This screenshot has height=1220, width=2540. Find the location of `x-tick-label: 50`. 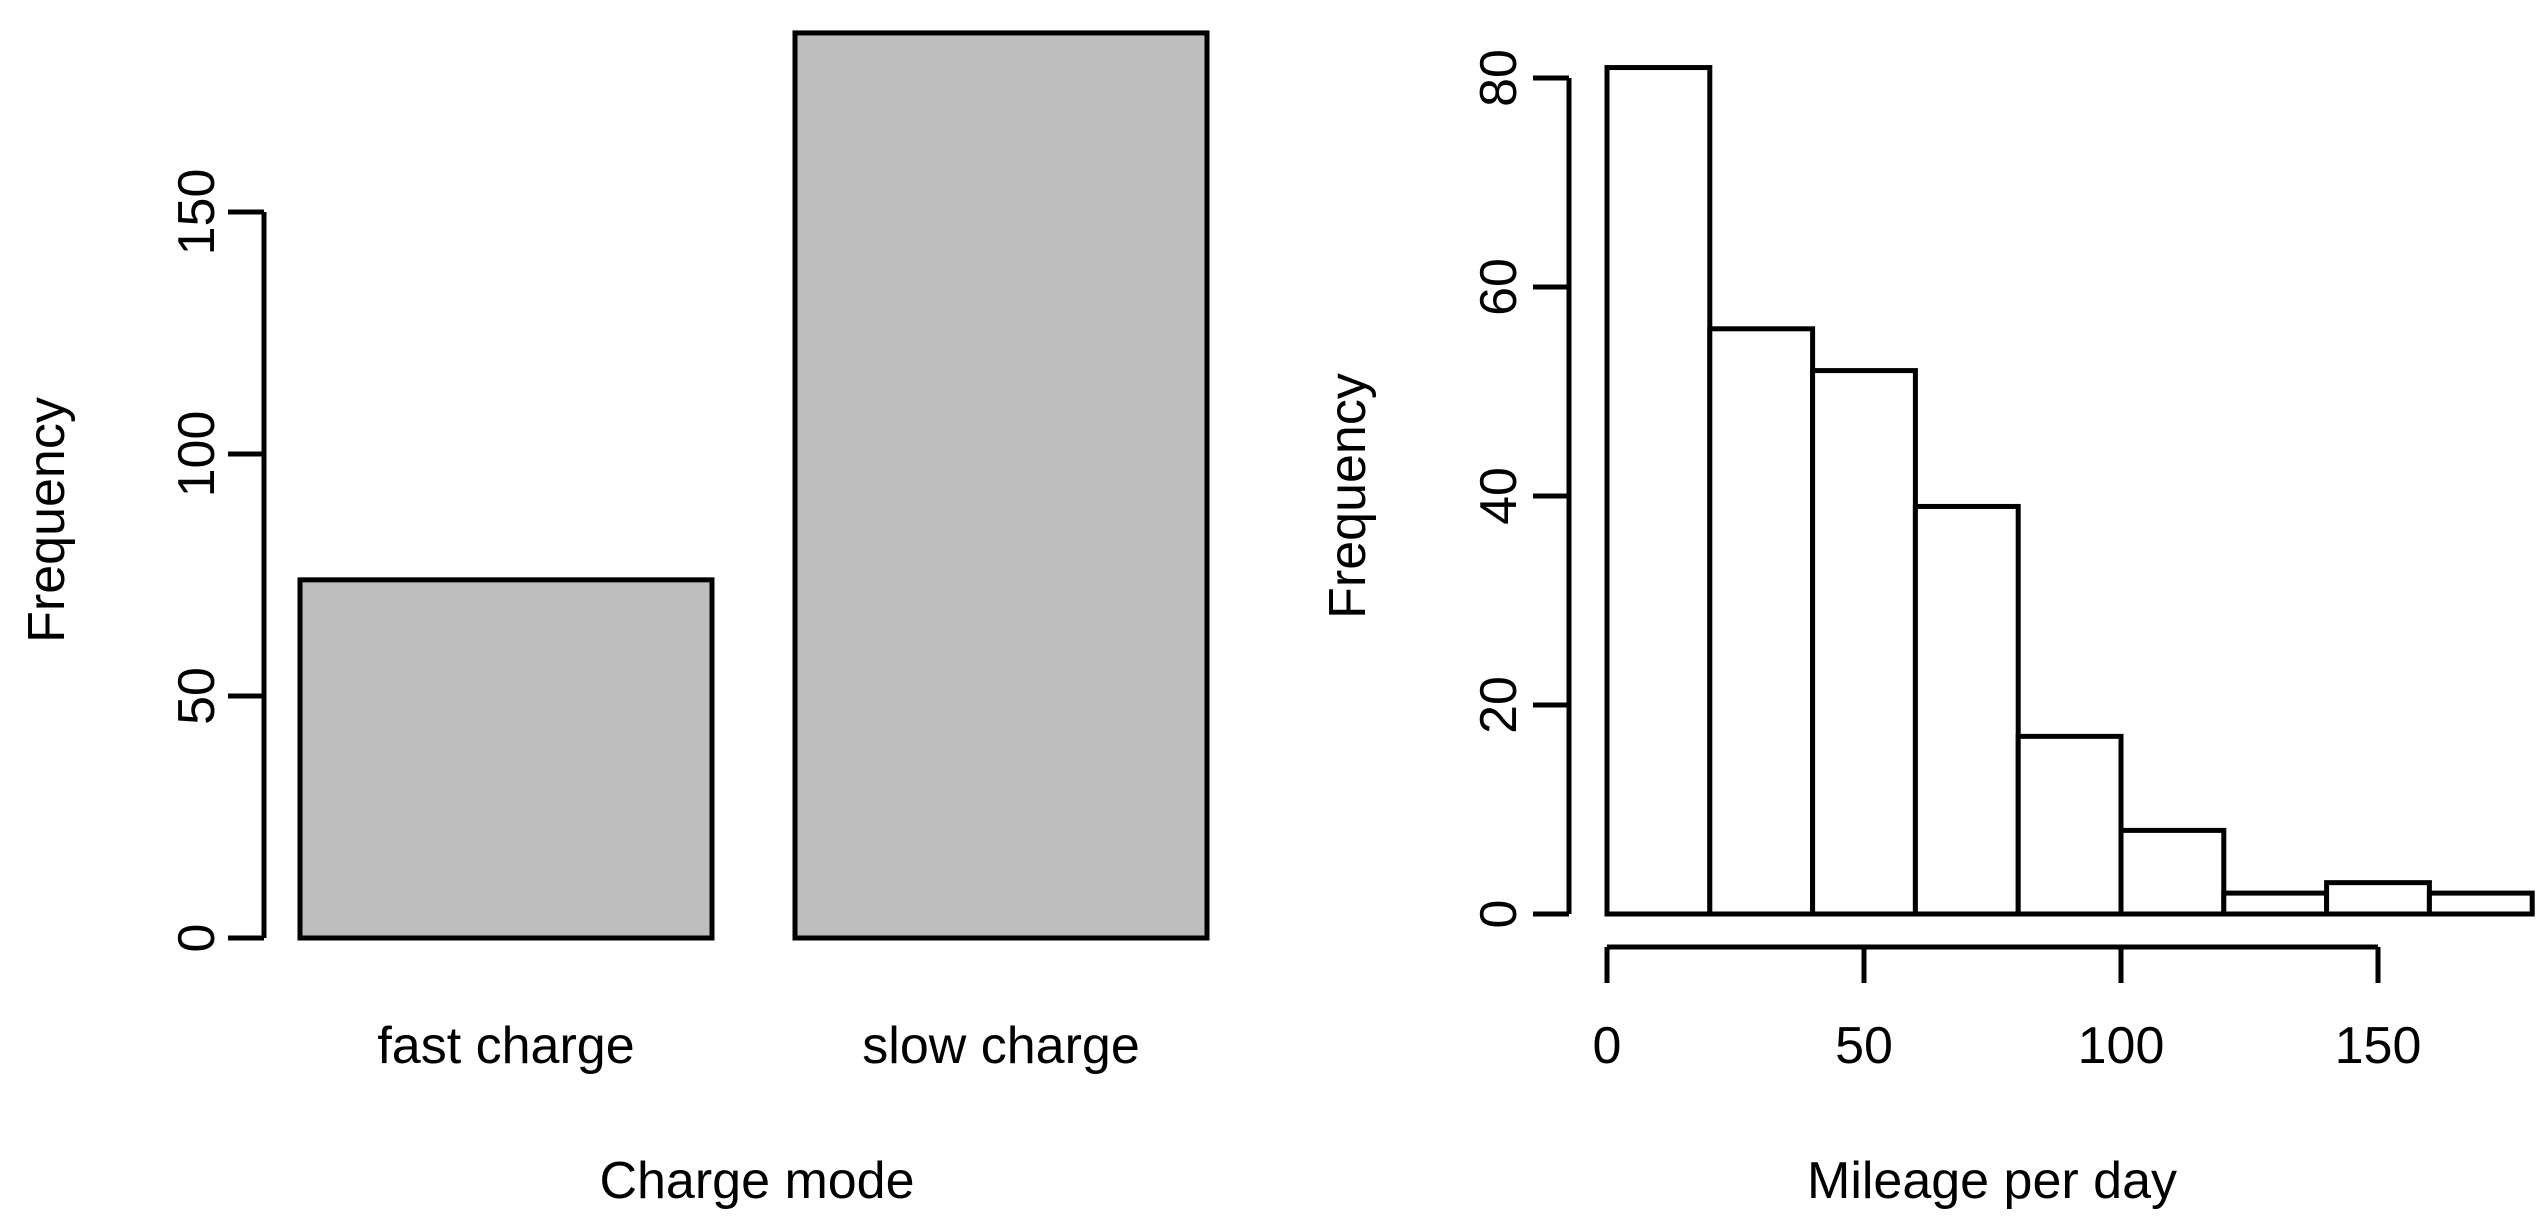

x-tick-label: 50 is located at coordinates (1864, 1046).